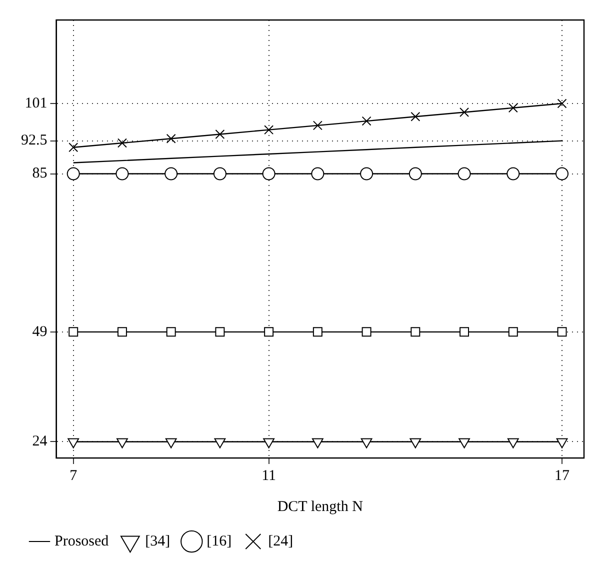  Describe the element at coordinates (34, 140) in the screenshot. I see `y-tick-label: 92.5` at that location.